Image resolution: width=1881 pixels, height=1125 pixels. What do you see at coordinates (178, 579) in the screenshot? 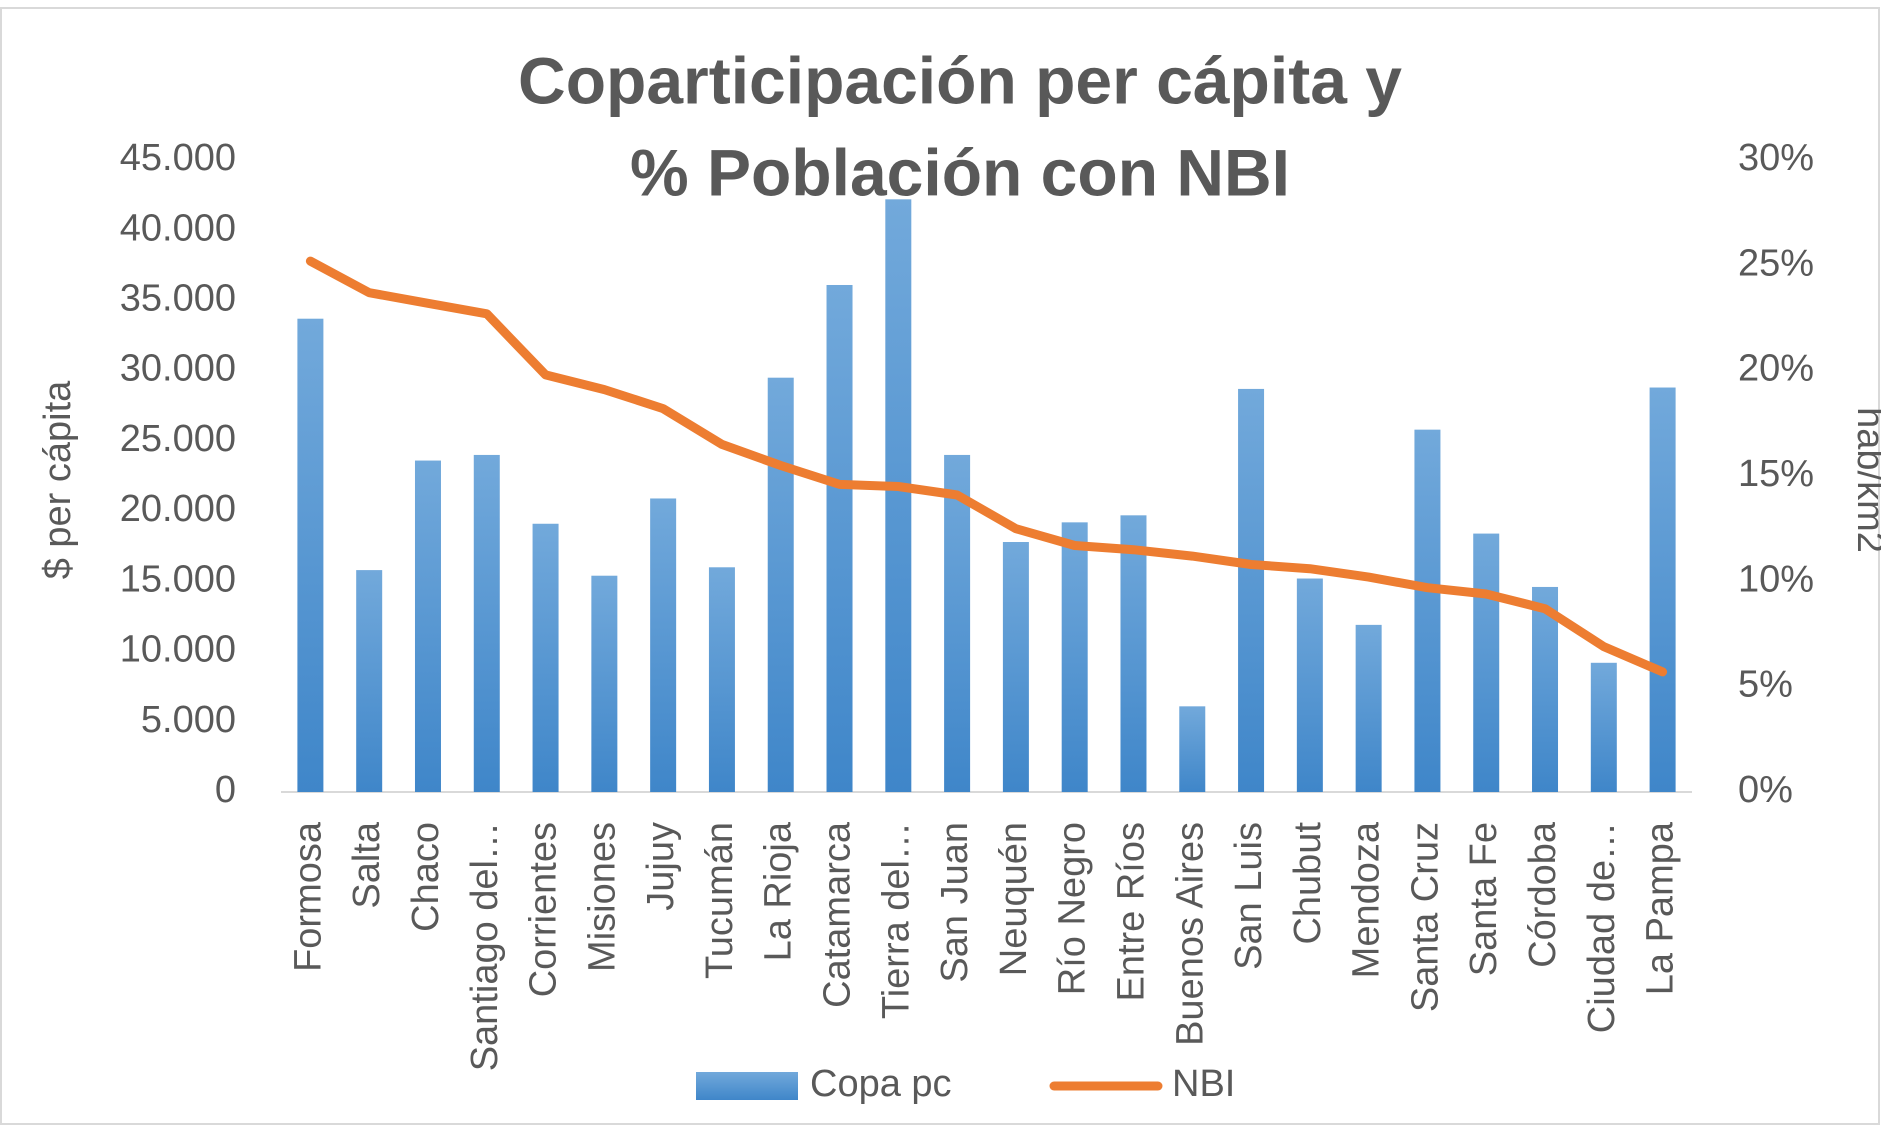
I see `y-tick-label: 15.000` at bounding box center [178, 579].